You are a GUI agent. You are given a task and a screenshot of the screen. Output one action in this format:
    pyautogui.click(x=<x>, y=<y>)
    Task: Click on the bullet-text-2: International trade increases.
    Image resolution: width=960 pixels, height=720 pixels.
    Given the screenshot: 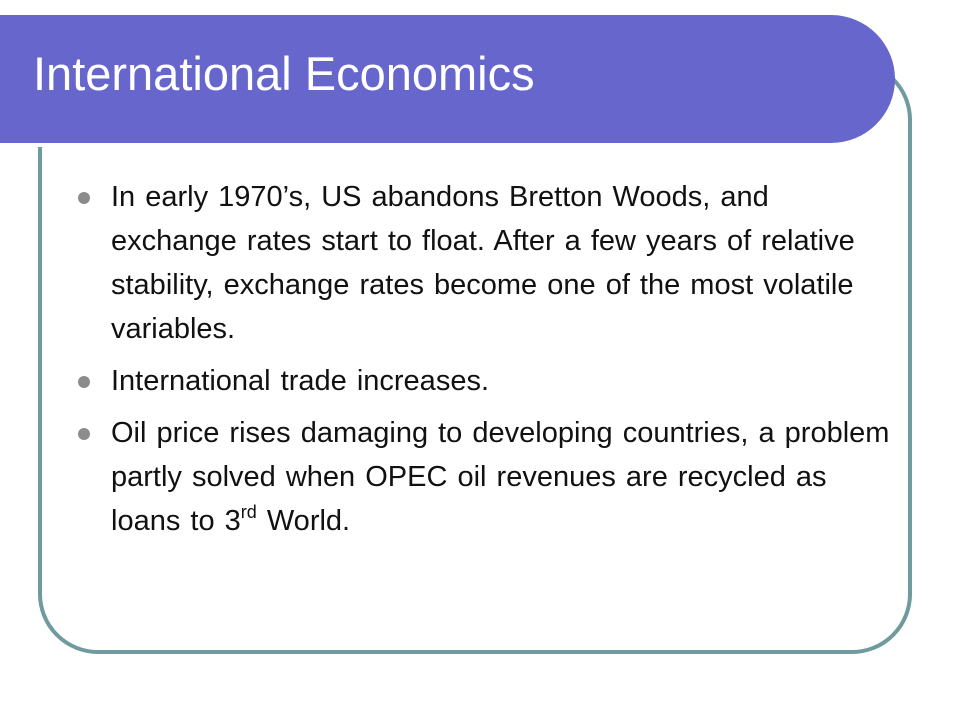 What is the action you would take?
    pyautogui.click(x=300, y=381)
    